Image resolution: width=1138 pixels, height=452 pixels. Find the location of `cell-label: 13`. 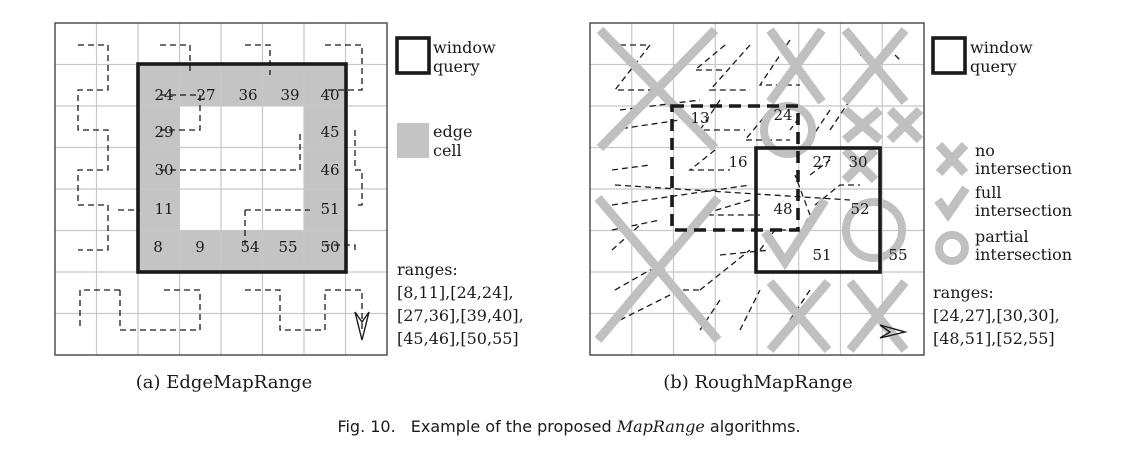

cell-label: 13 is located at coordinates (699, 118).